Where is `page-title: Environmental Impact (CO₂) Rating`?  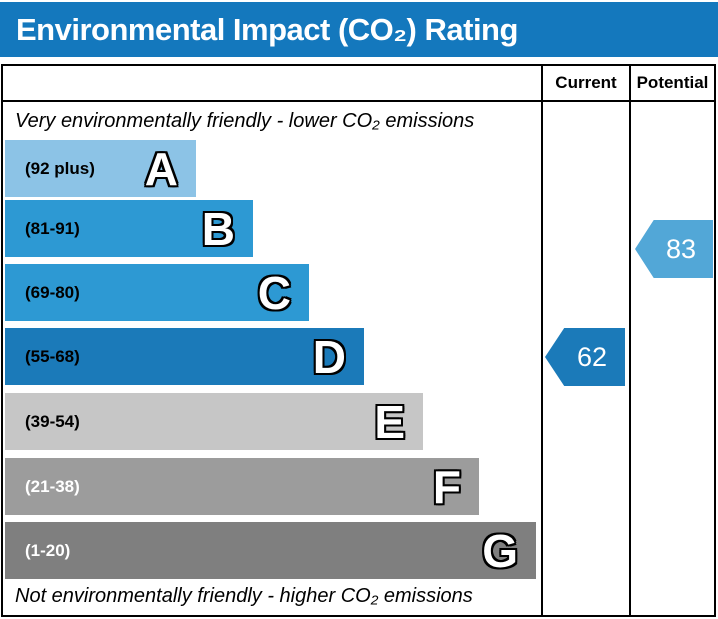
page-title: Environmental Impact (CO₂) Rating is located at coordinates (267, 29).